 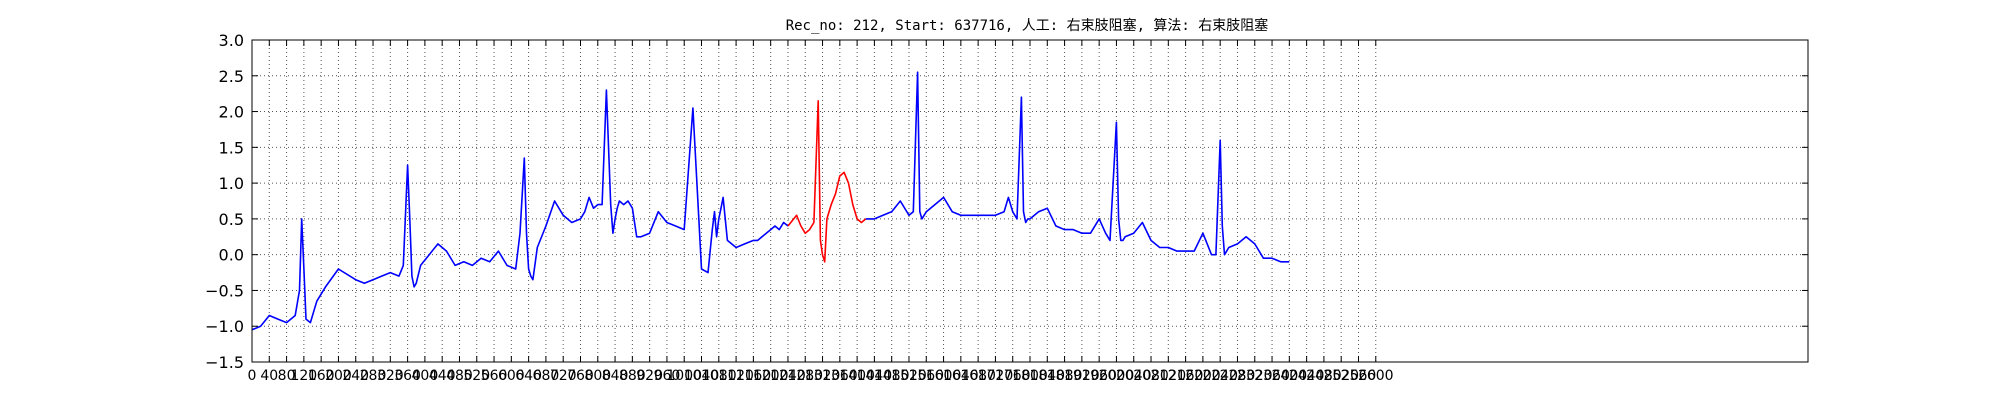 I want to click on y-tick-label: −1.5, so click(x=224, y=362).